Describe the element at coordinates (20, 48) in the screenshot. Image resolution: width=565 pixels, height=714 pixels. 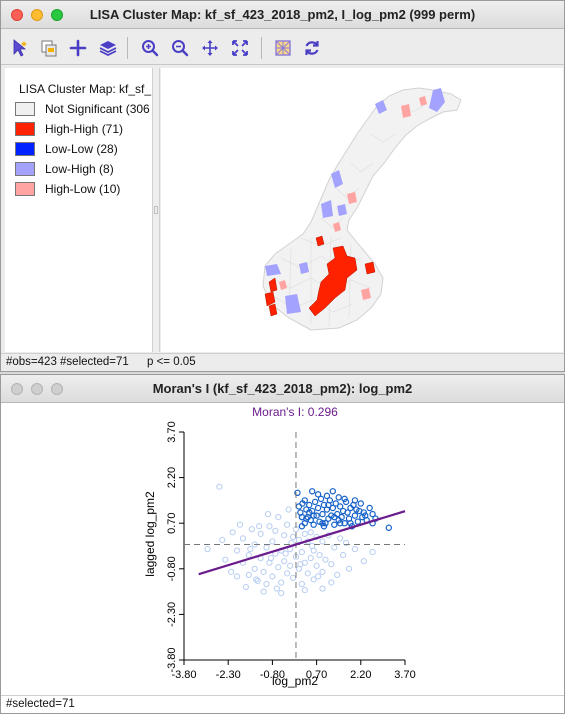
I see `select-pointer-icon` at that location.